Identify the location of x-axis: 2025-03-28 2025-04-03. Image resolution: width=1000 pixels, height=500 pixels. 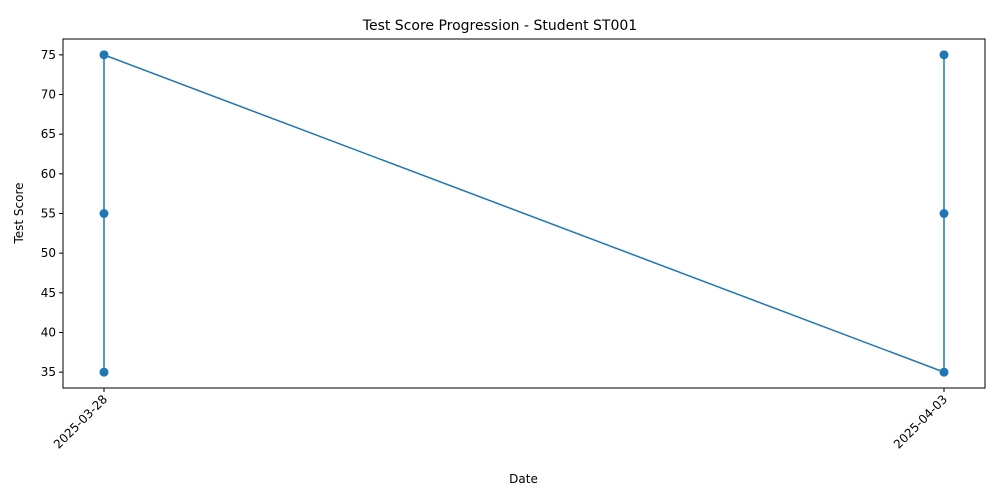
(500, 419).